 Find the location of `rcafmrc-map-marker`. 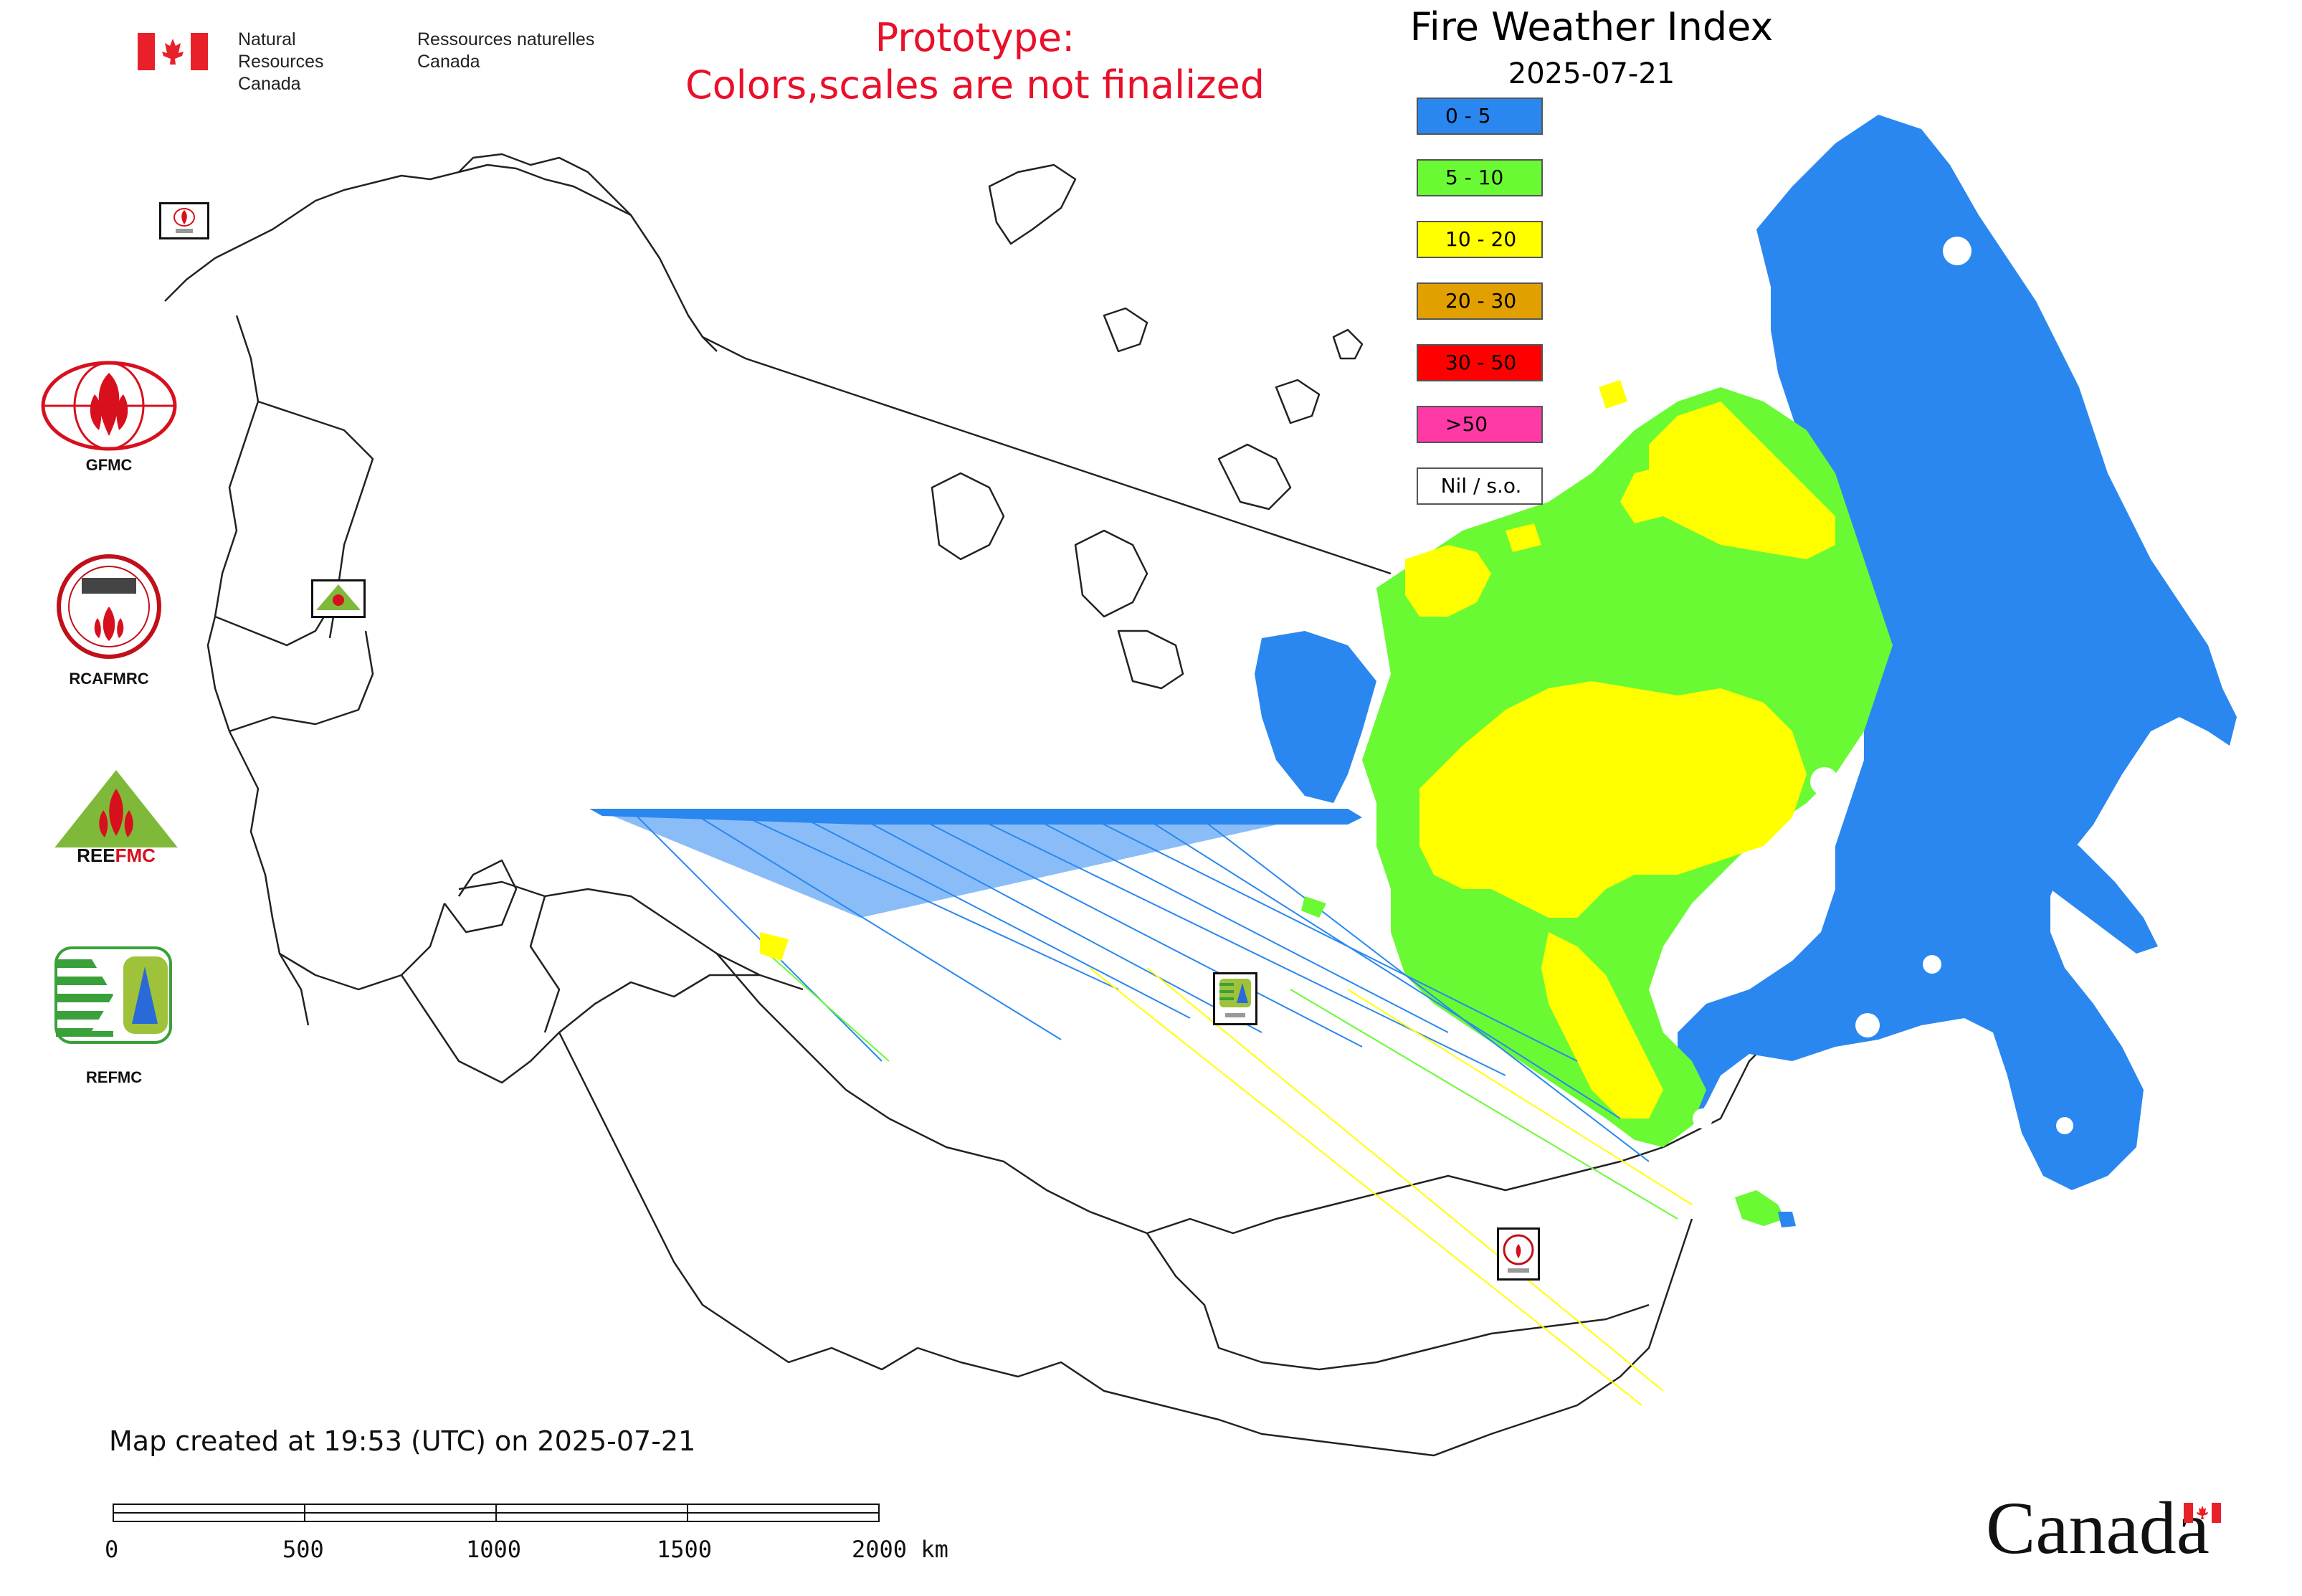

rcafmrc-map-marker is located at coordinates (1519, 1254).